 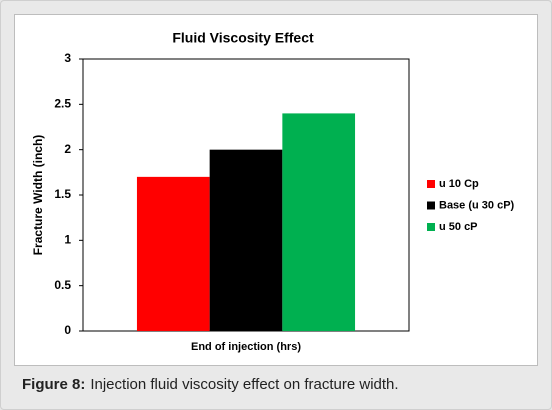 I want to click on x-tick-label: End of injection (hrs), so click(x=246, y=347).